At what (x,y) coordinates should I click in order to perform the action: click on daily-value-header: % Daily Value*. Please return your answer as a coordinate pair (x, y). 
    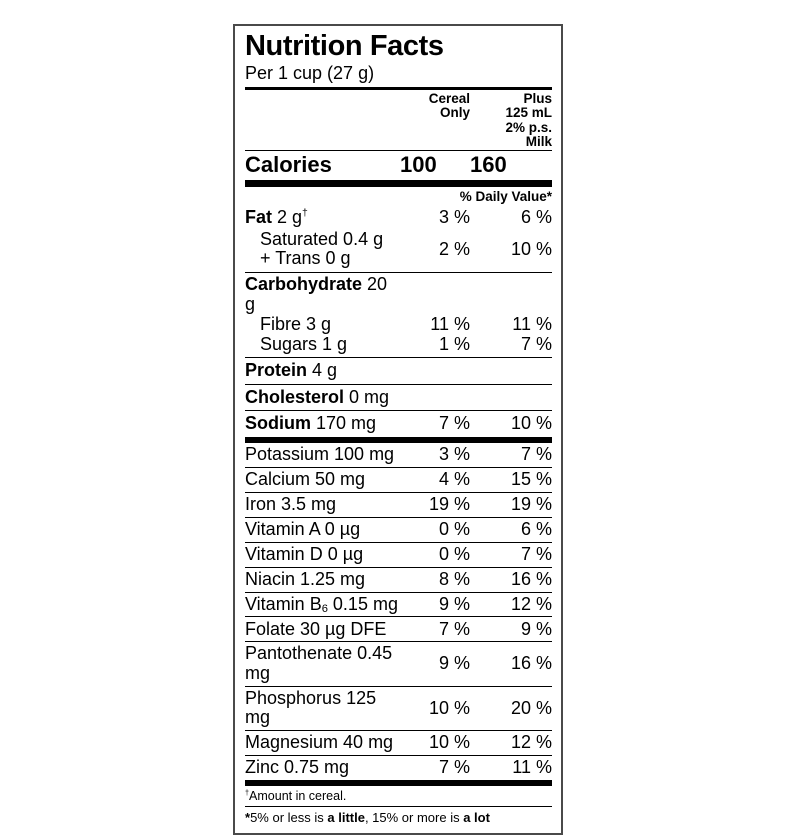
    Looking at the image, I should click on (505, 196).